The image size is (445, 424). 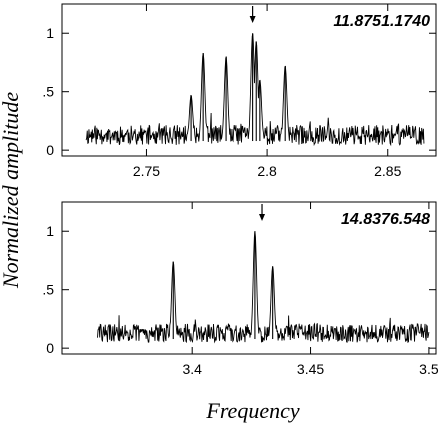 I want to click on bottom-marker-arrow-head, so click(x=262, y=217).